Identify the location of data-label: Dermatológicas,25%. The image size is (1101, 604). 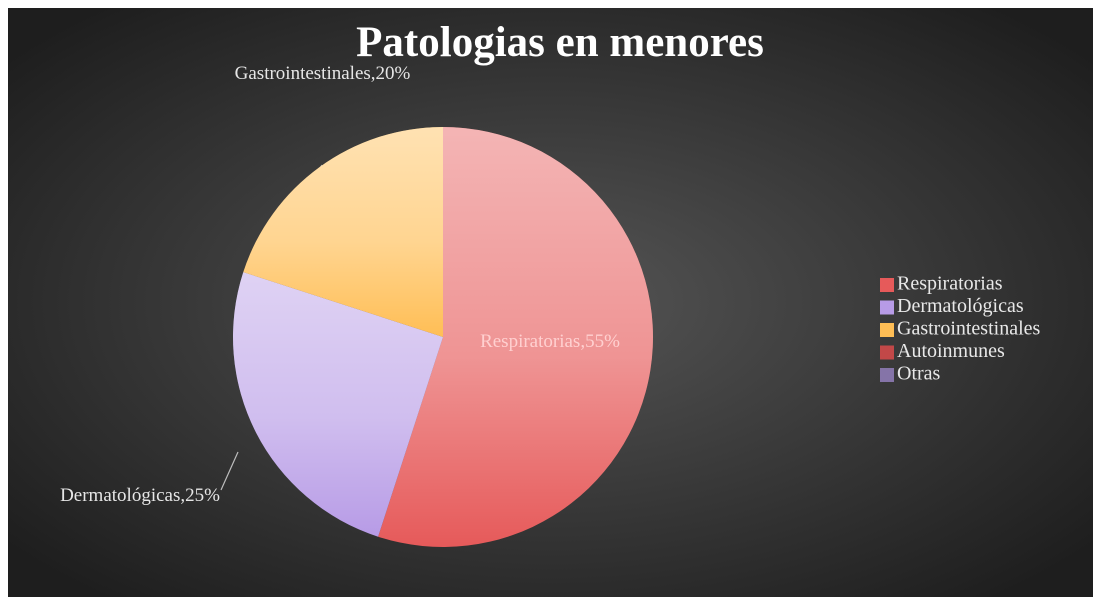
(140, 495).